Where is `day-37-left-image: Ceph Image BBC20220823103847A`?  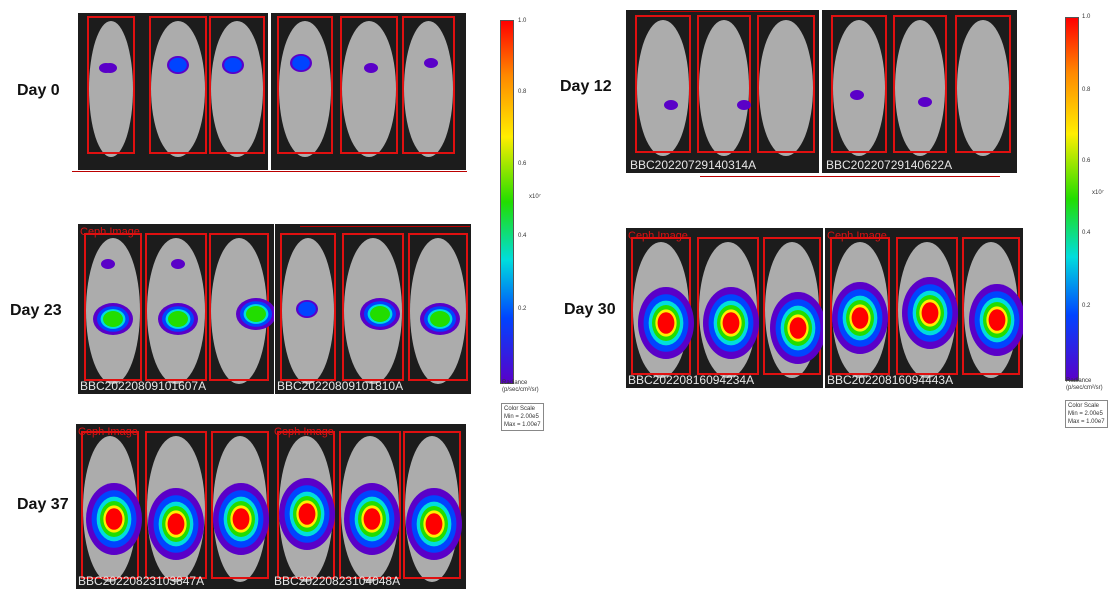
day-37-left-image: Ceph Image BBC20220823103847A is located at coordinates (174, 506).